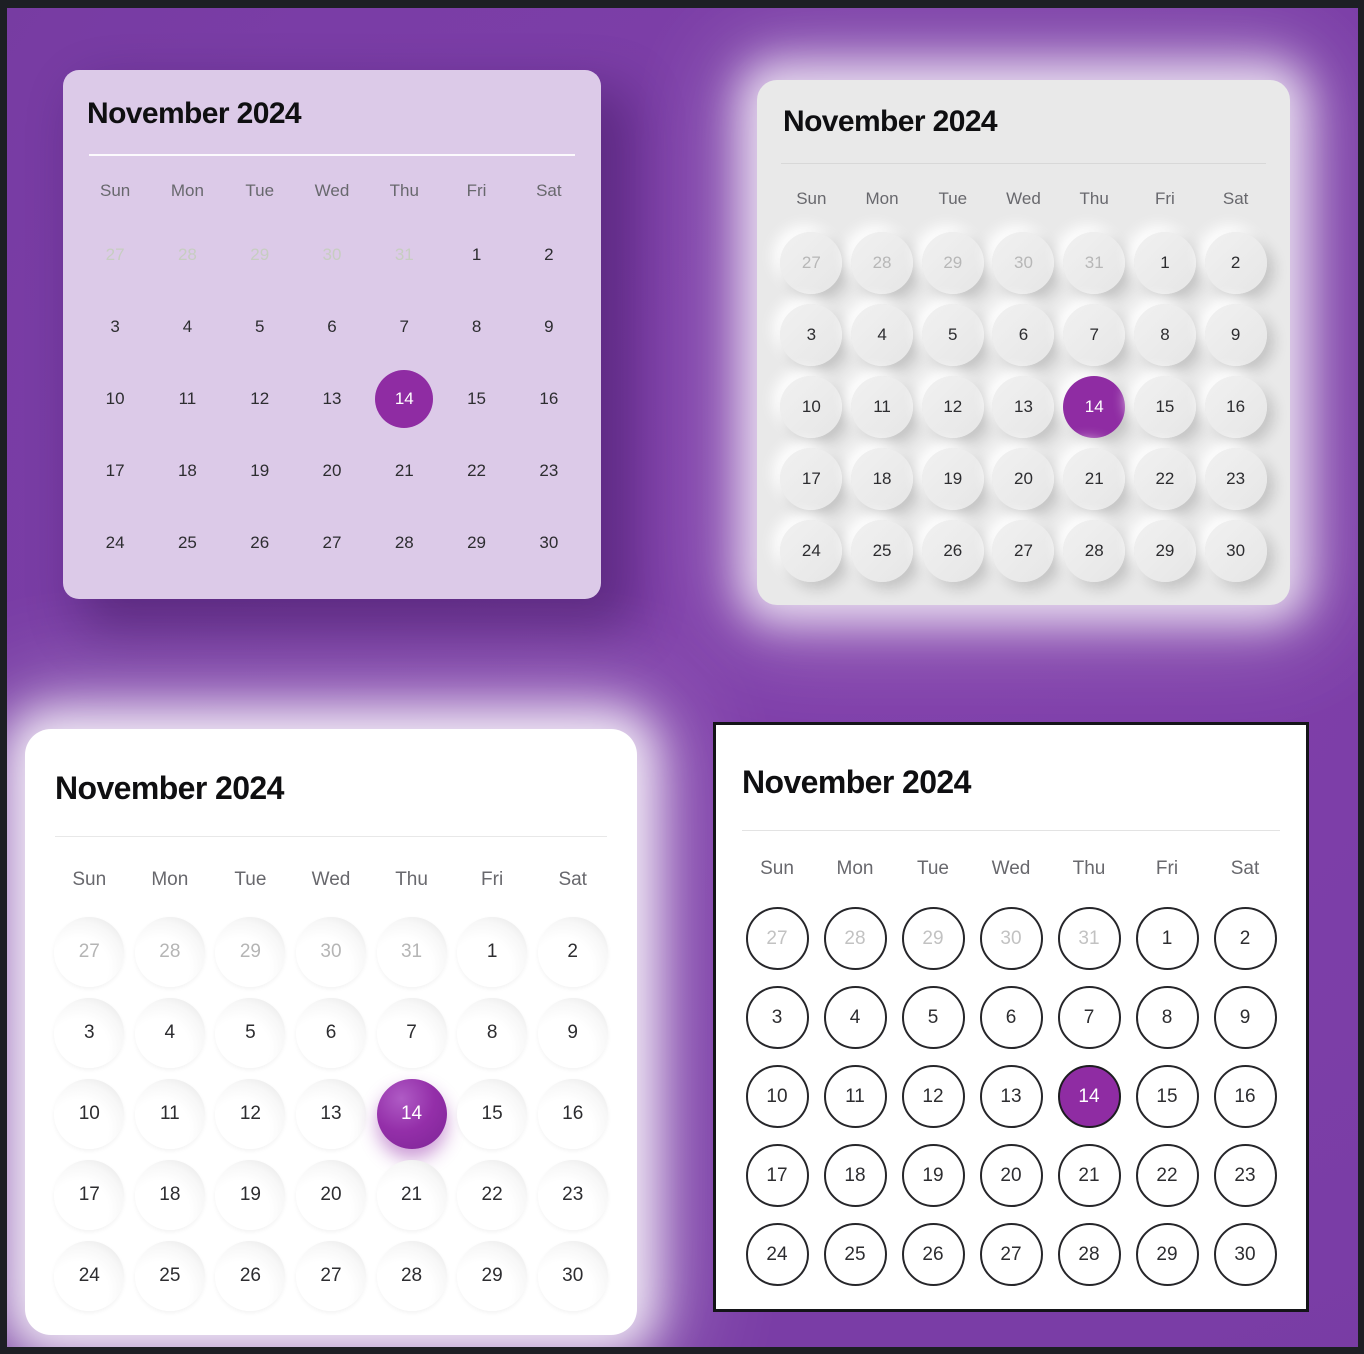 The image size is (1364, 1354). What do you see at coordinates (492, 1032) in the screenshot?
I see `day-cell: 8` at bounding box center [492, 1032].